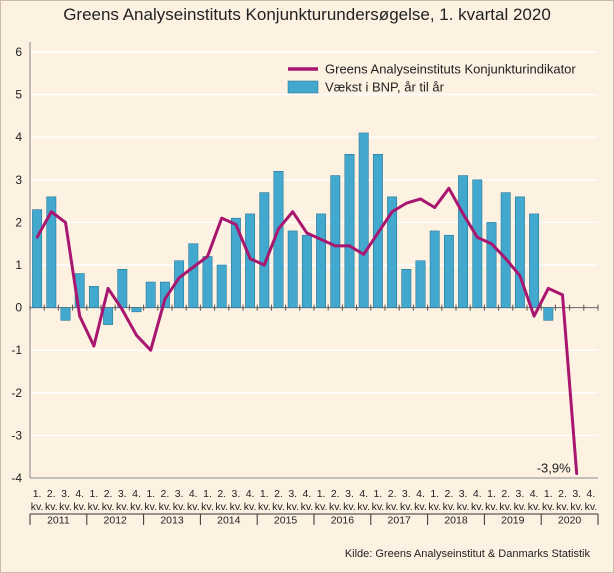 The image size is (614, 573). I want to click on y-tick-label: 2, so click(18, 222).